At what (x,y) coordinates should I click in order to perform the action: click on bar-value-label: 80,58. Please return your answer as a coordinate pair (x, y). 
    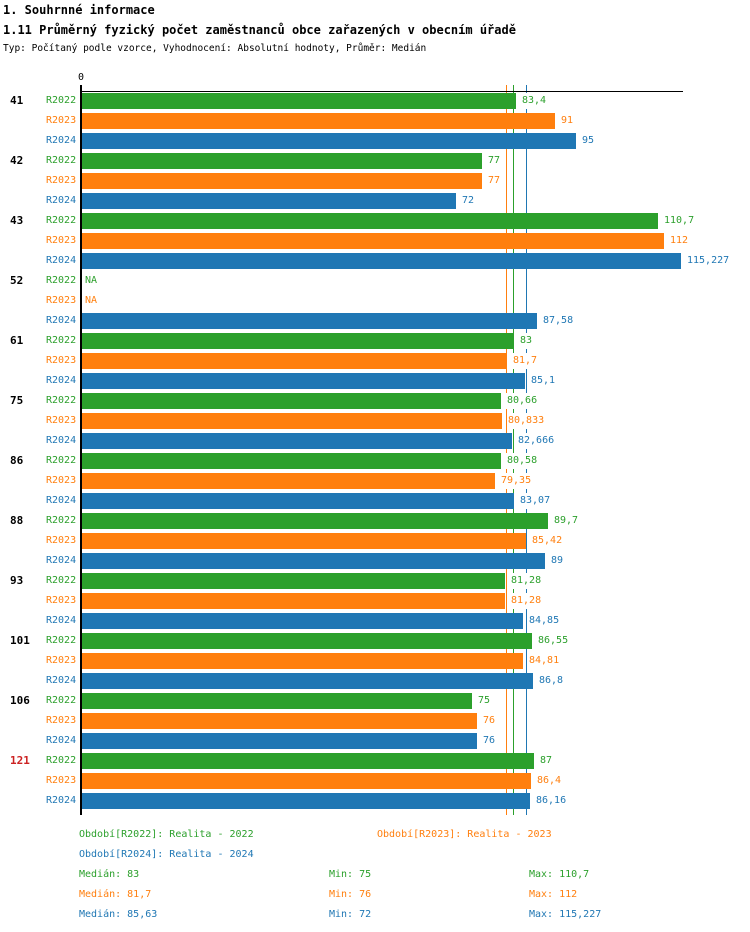
    Looking at the image, I should click on (522, 461).